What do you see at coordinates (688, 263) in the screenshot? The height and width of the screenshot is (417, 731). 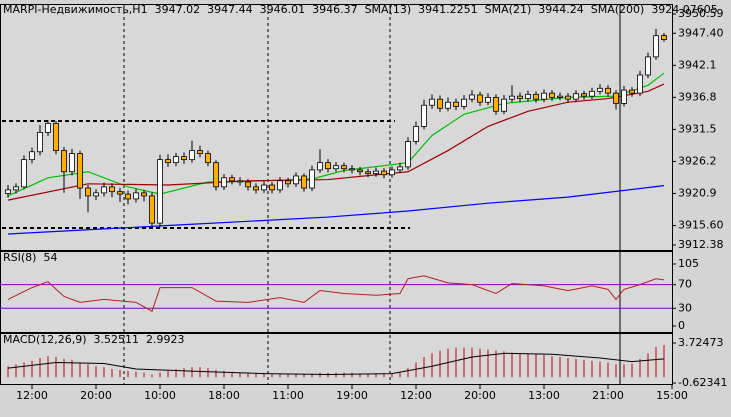 I see `y-tick-label: 105` at bounding box center [688, 263].